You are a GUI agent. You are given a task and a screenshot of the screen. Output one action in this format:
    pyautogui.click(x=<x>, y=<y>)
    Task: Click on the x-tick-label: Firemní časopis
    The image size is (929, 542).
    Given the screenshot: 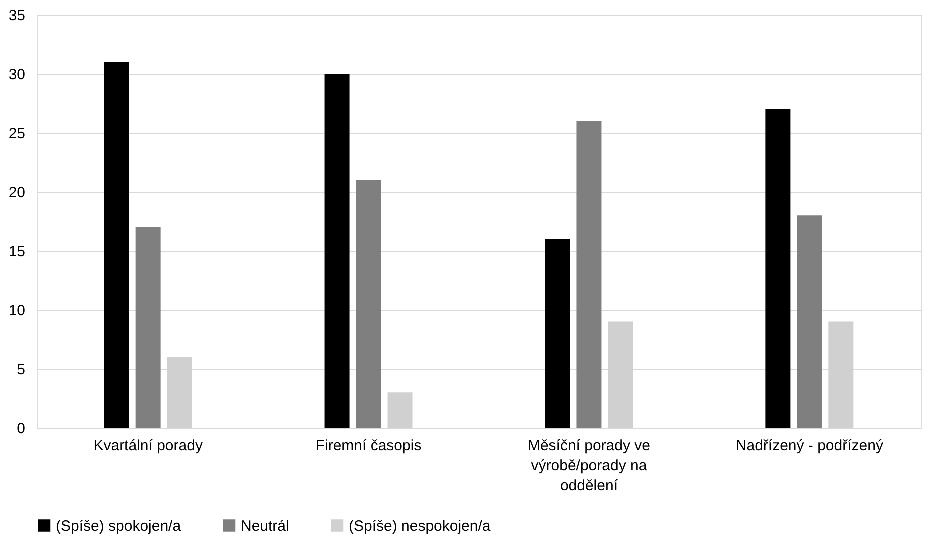 What is the action you would take?
    pyautogui.click(x=369, y=446)
    